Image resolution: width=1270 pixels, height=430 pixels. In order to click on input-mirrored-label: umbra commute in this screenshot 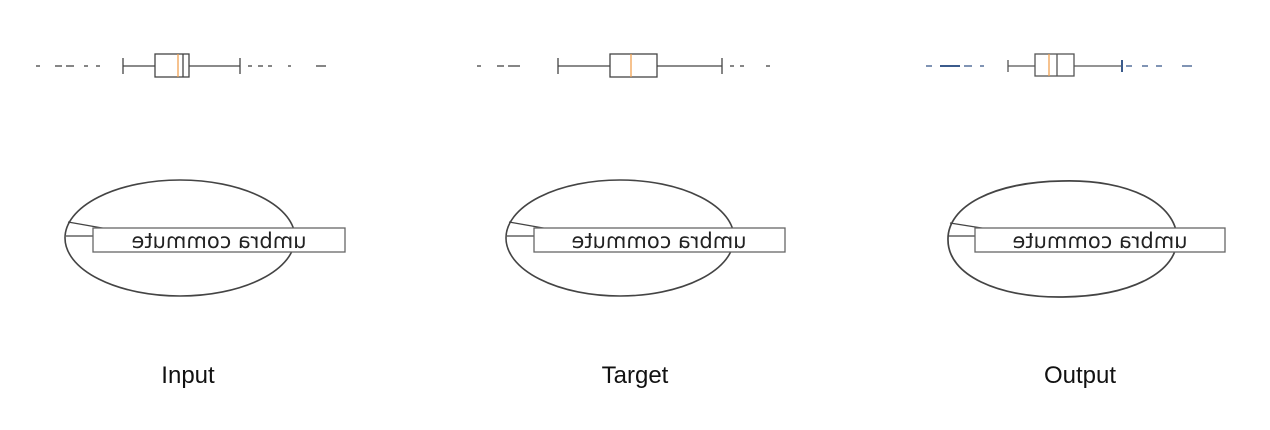, I will do `click(218, 241)`.